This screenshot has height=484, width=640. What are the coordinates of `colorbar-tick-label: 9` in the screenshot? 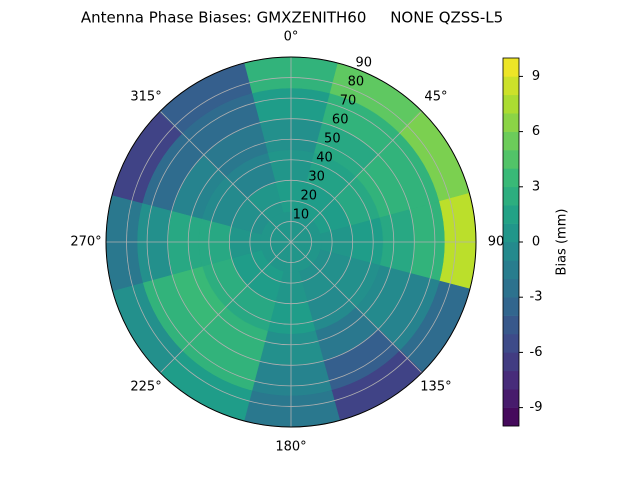 It's located at (536, 76).